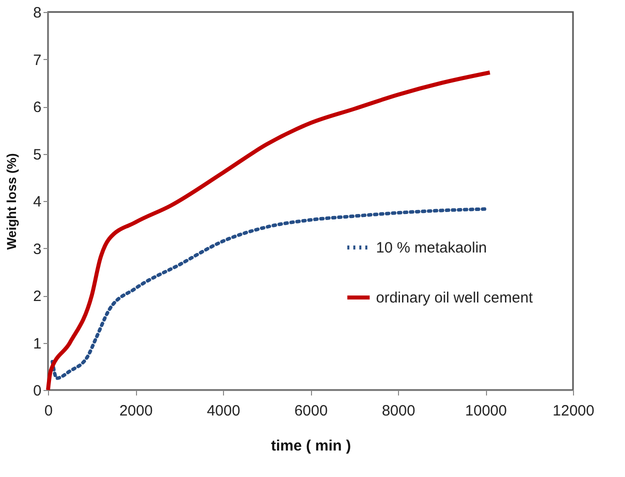 Image resolution: width=625 pixels, height=477 pixels. What do you see at coordinates (37, 60) in the screenshot?
I see `y-tick-label: 7` at bounding box center [37, 60].